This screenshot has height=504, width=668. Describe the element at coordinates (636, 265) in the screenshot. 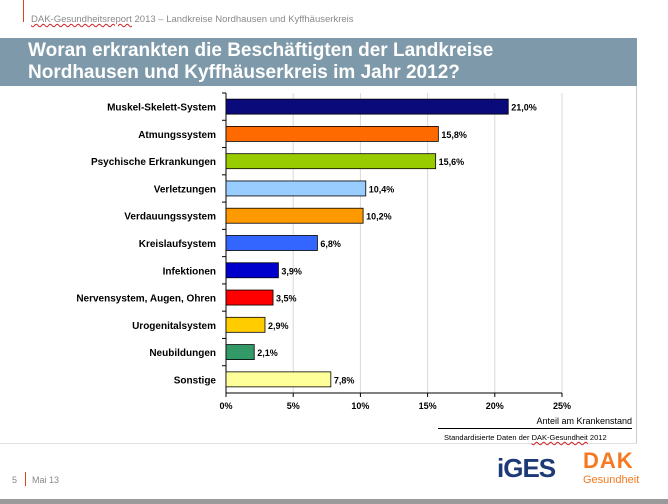

I see `chart-frame` at that location.